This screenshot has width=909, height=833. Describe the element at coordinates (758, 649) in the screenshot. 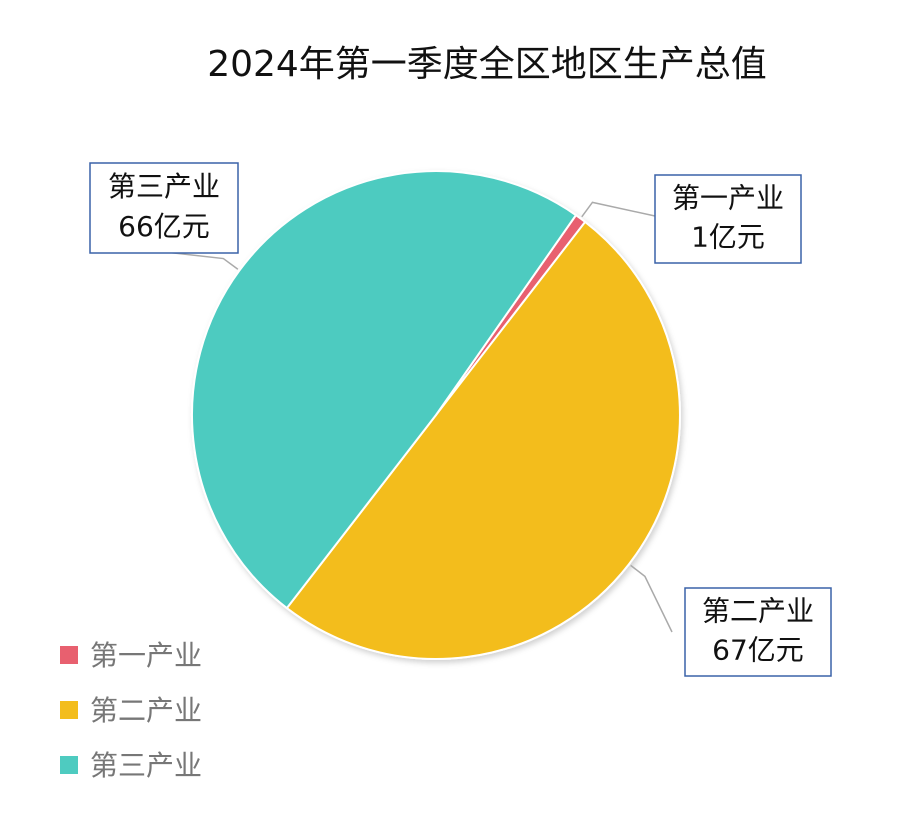

I see `value-label: 67亿元` at that location.